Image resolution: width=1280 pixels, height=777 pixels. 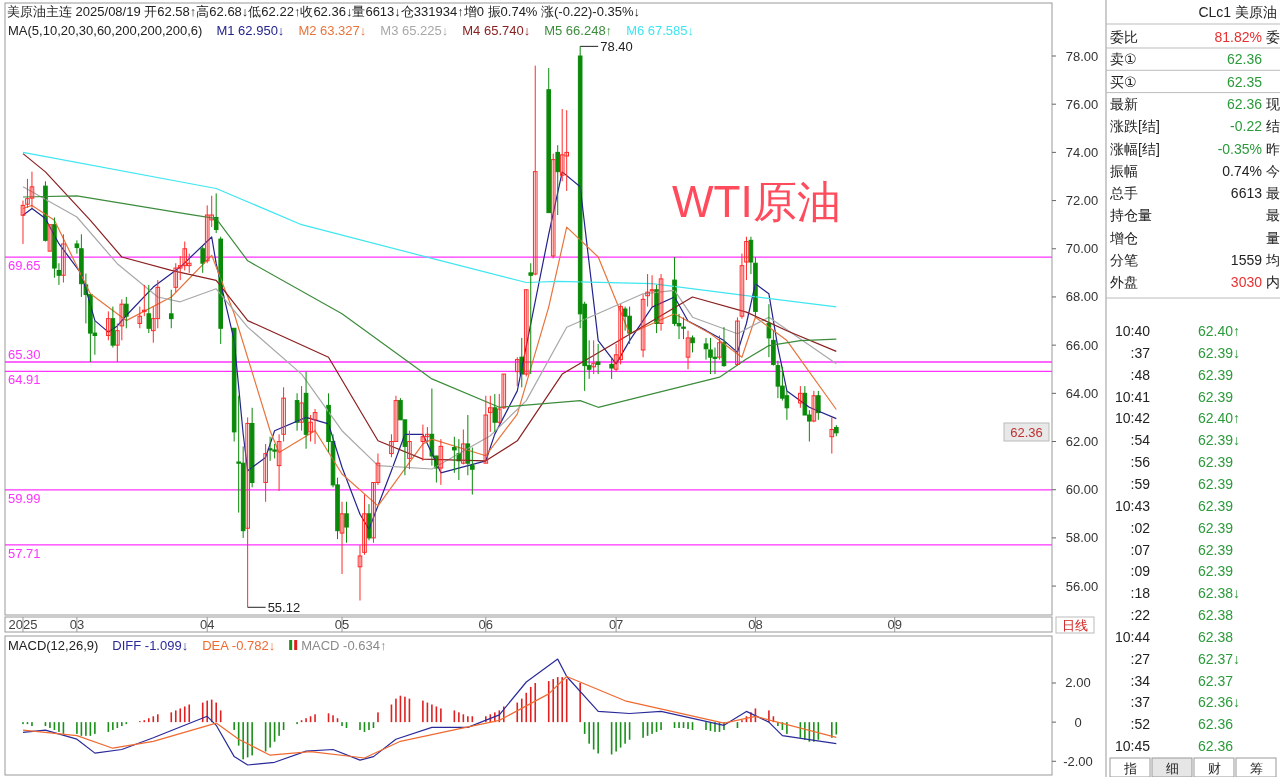 I want to click on y-tick-label: 66.00, so click(x=1082, y=345).